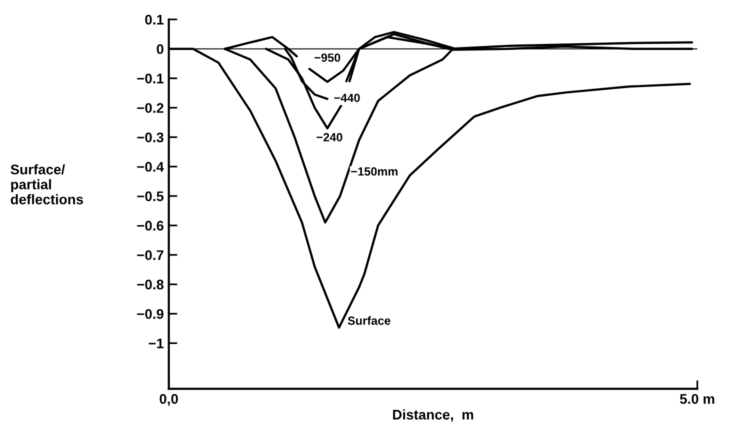  What do you see at coordinates (329, 137) in the screenshot?
I see `series-label: −240` at bounding box center [329, 137].